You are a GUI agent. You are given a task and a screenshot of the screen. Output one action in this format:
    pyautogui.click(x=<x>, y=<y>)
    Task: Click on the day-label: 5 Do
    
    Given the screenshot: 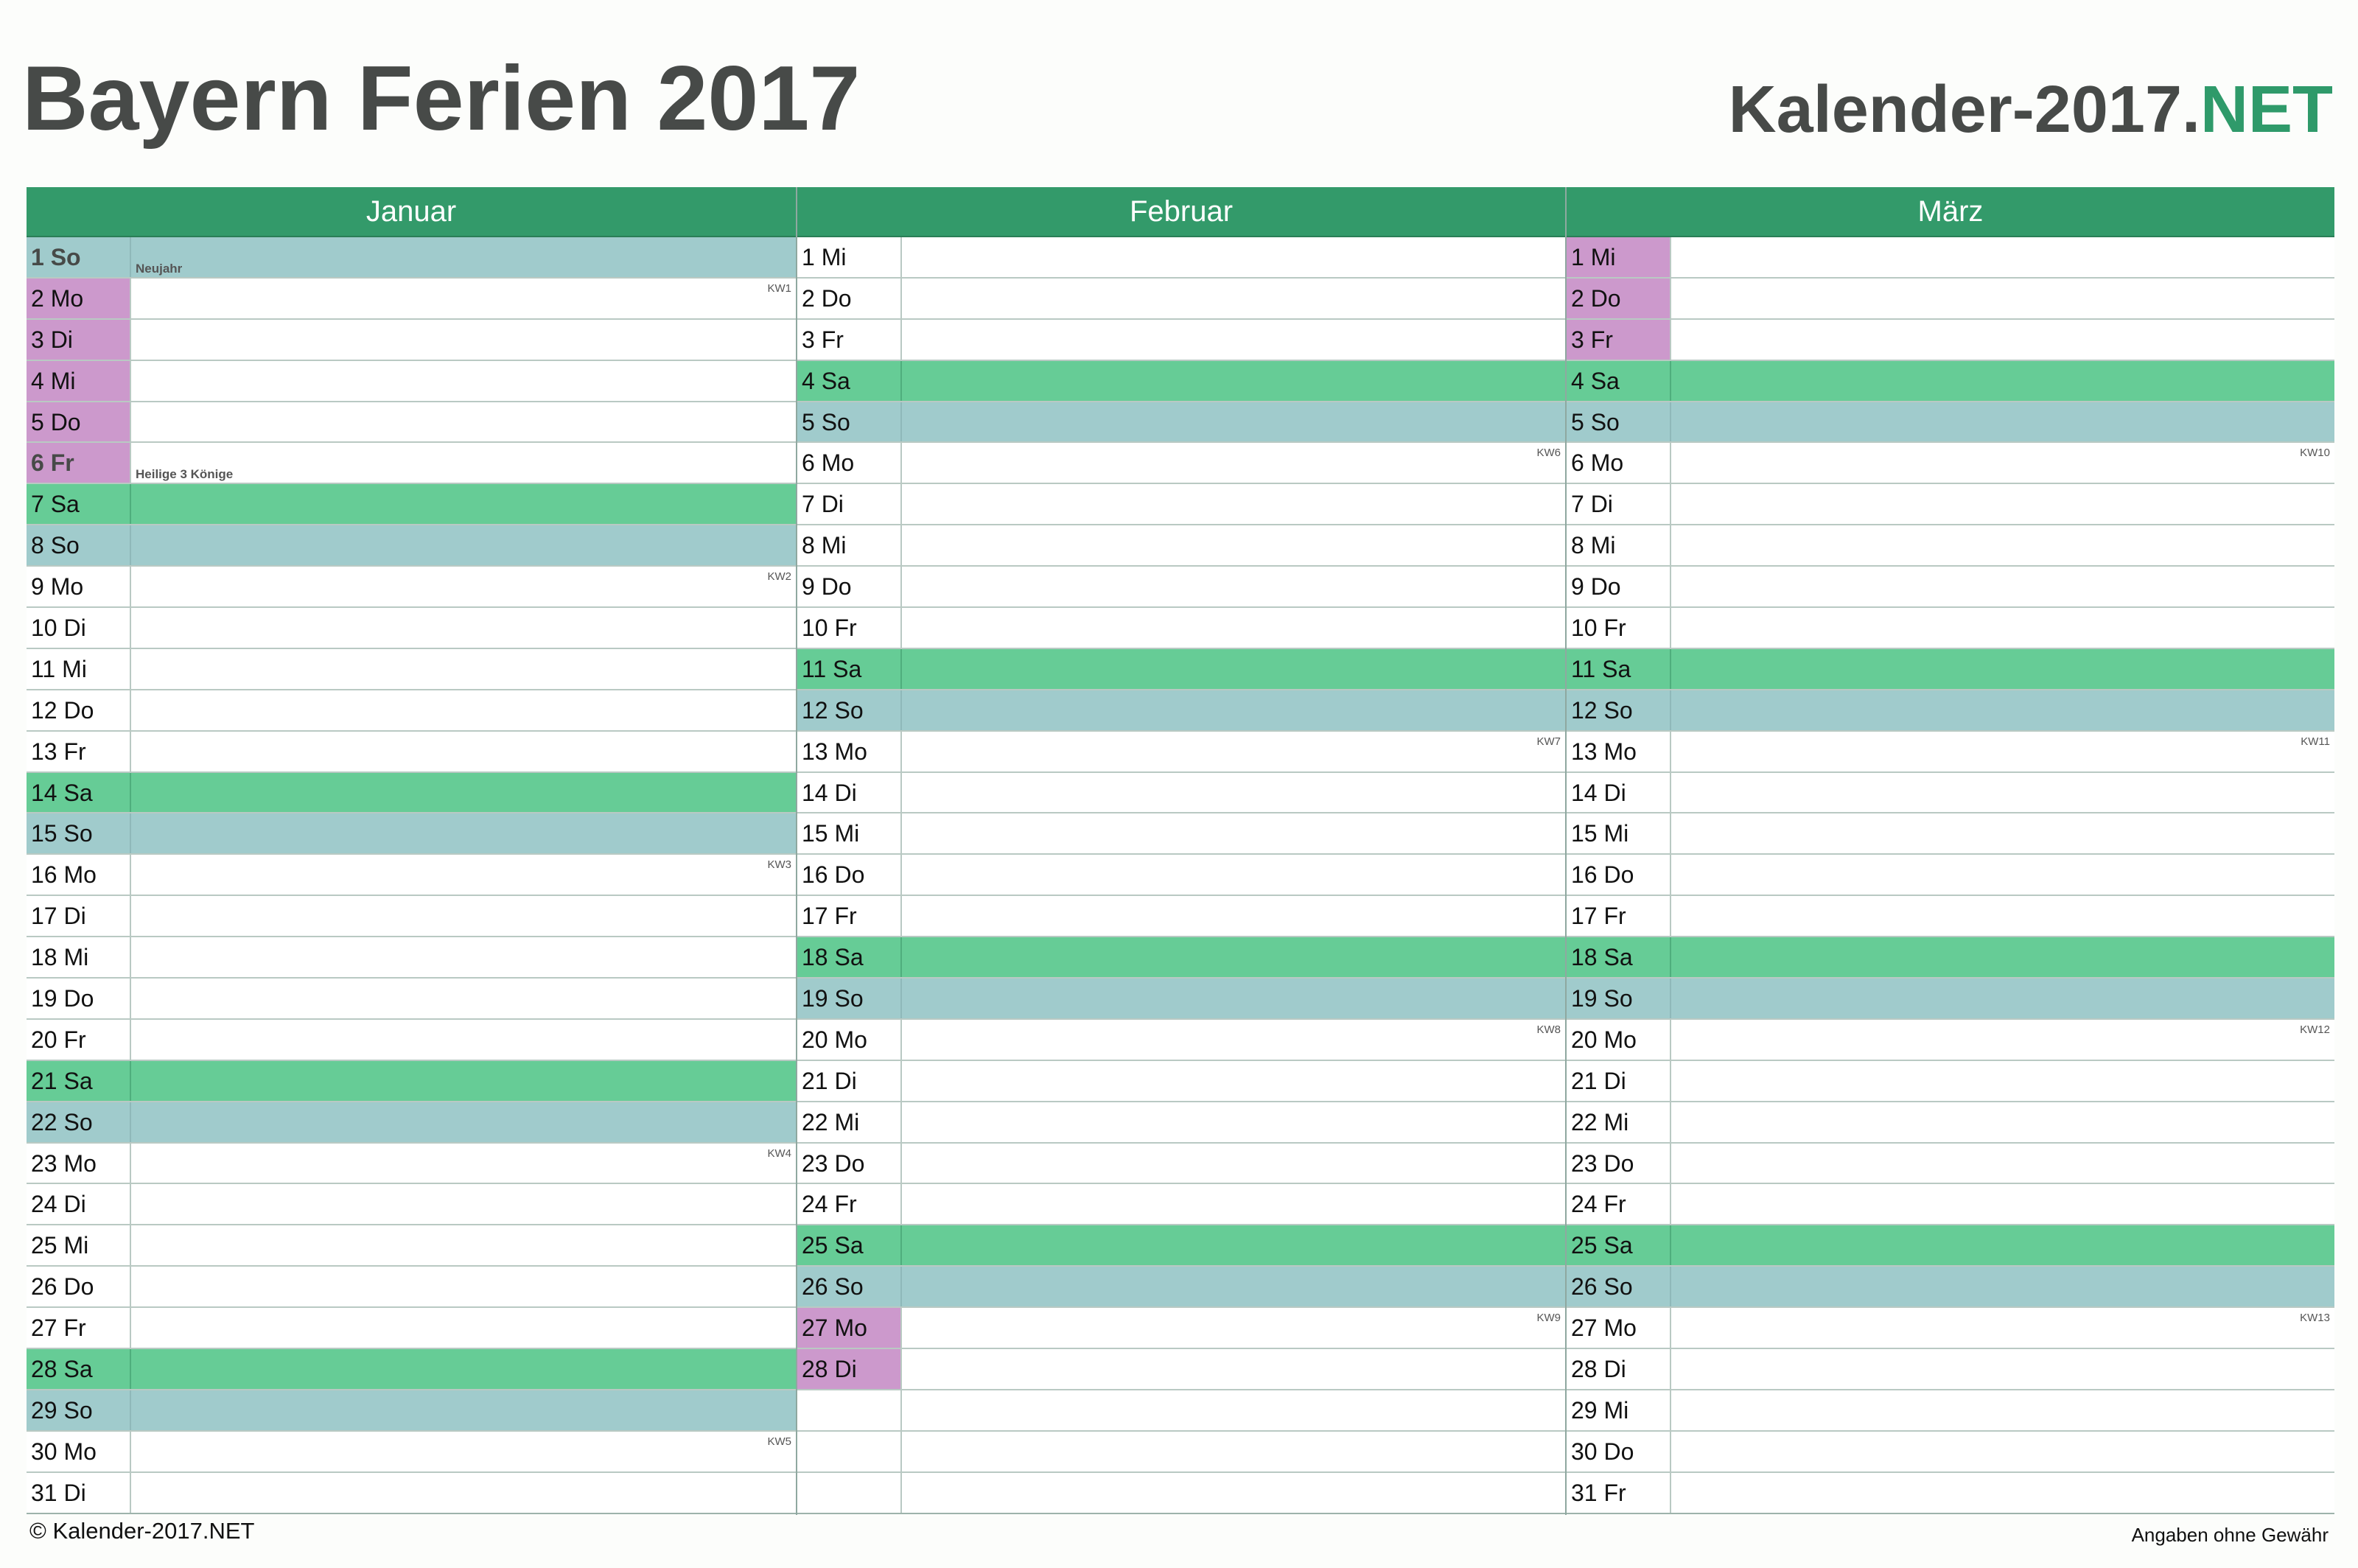 What is the action you would take?
    pyautogui.click(x=79, y=422)
    